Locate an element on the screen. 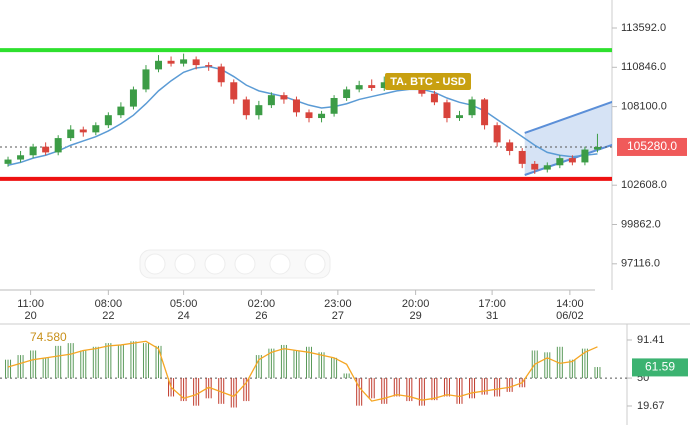  last-value-label: 61.59 is located at coordinates (660, 367).